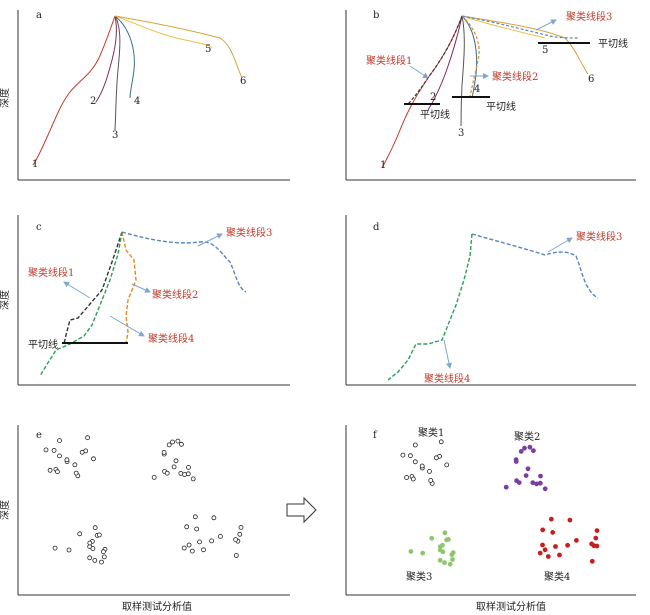  Describe the element at coordinates (383, 165) in the screenshot. I see `curve-label-b-1: 1` at that location.